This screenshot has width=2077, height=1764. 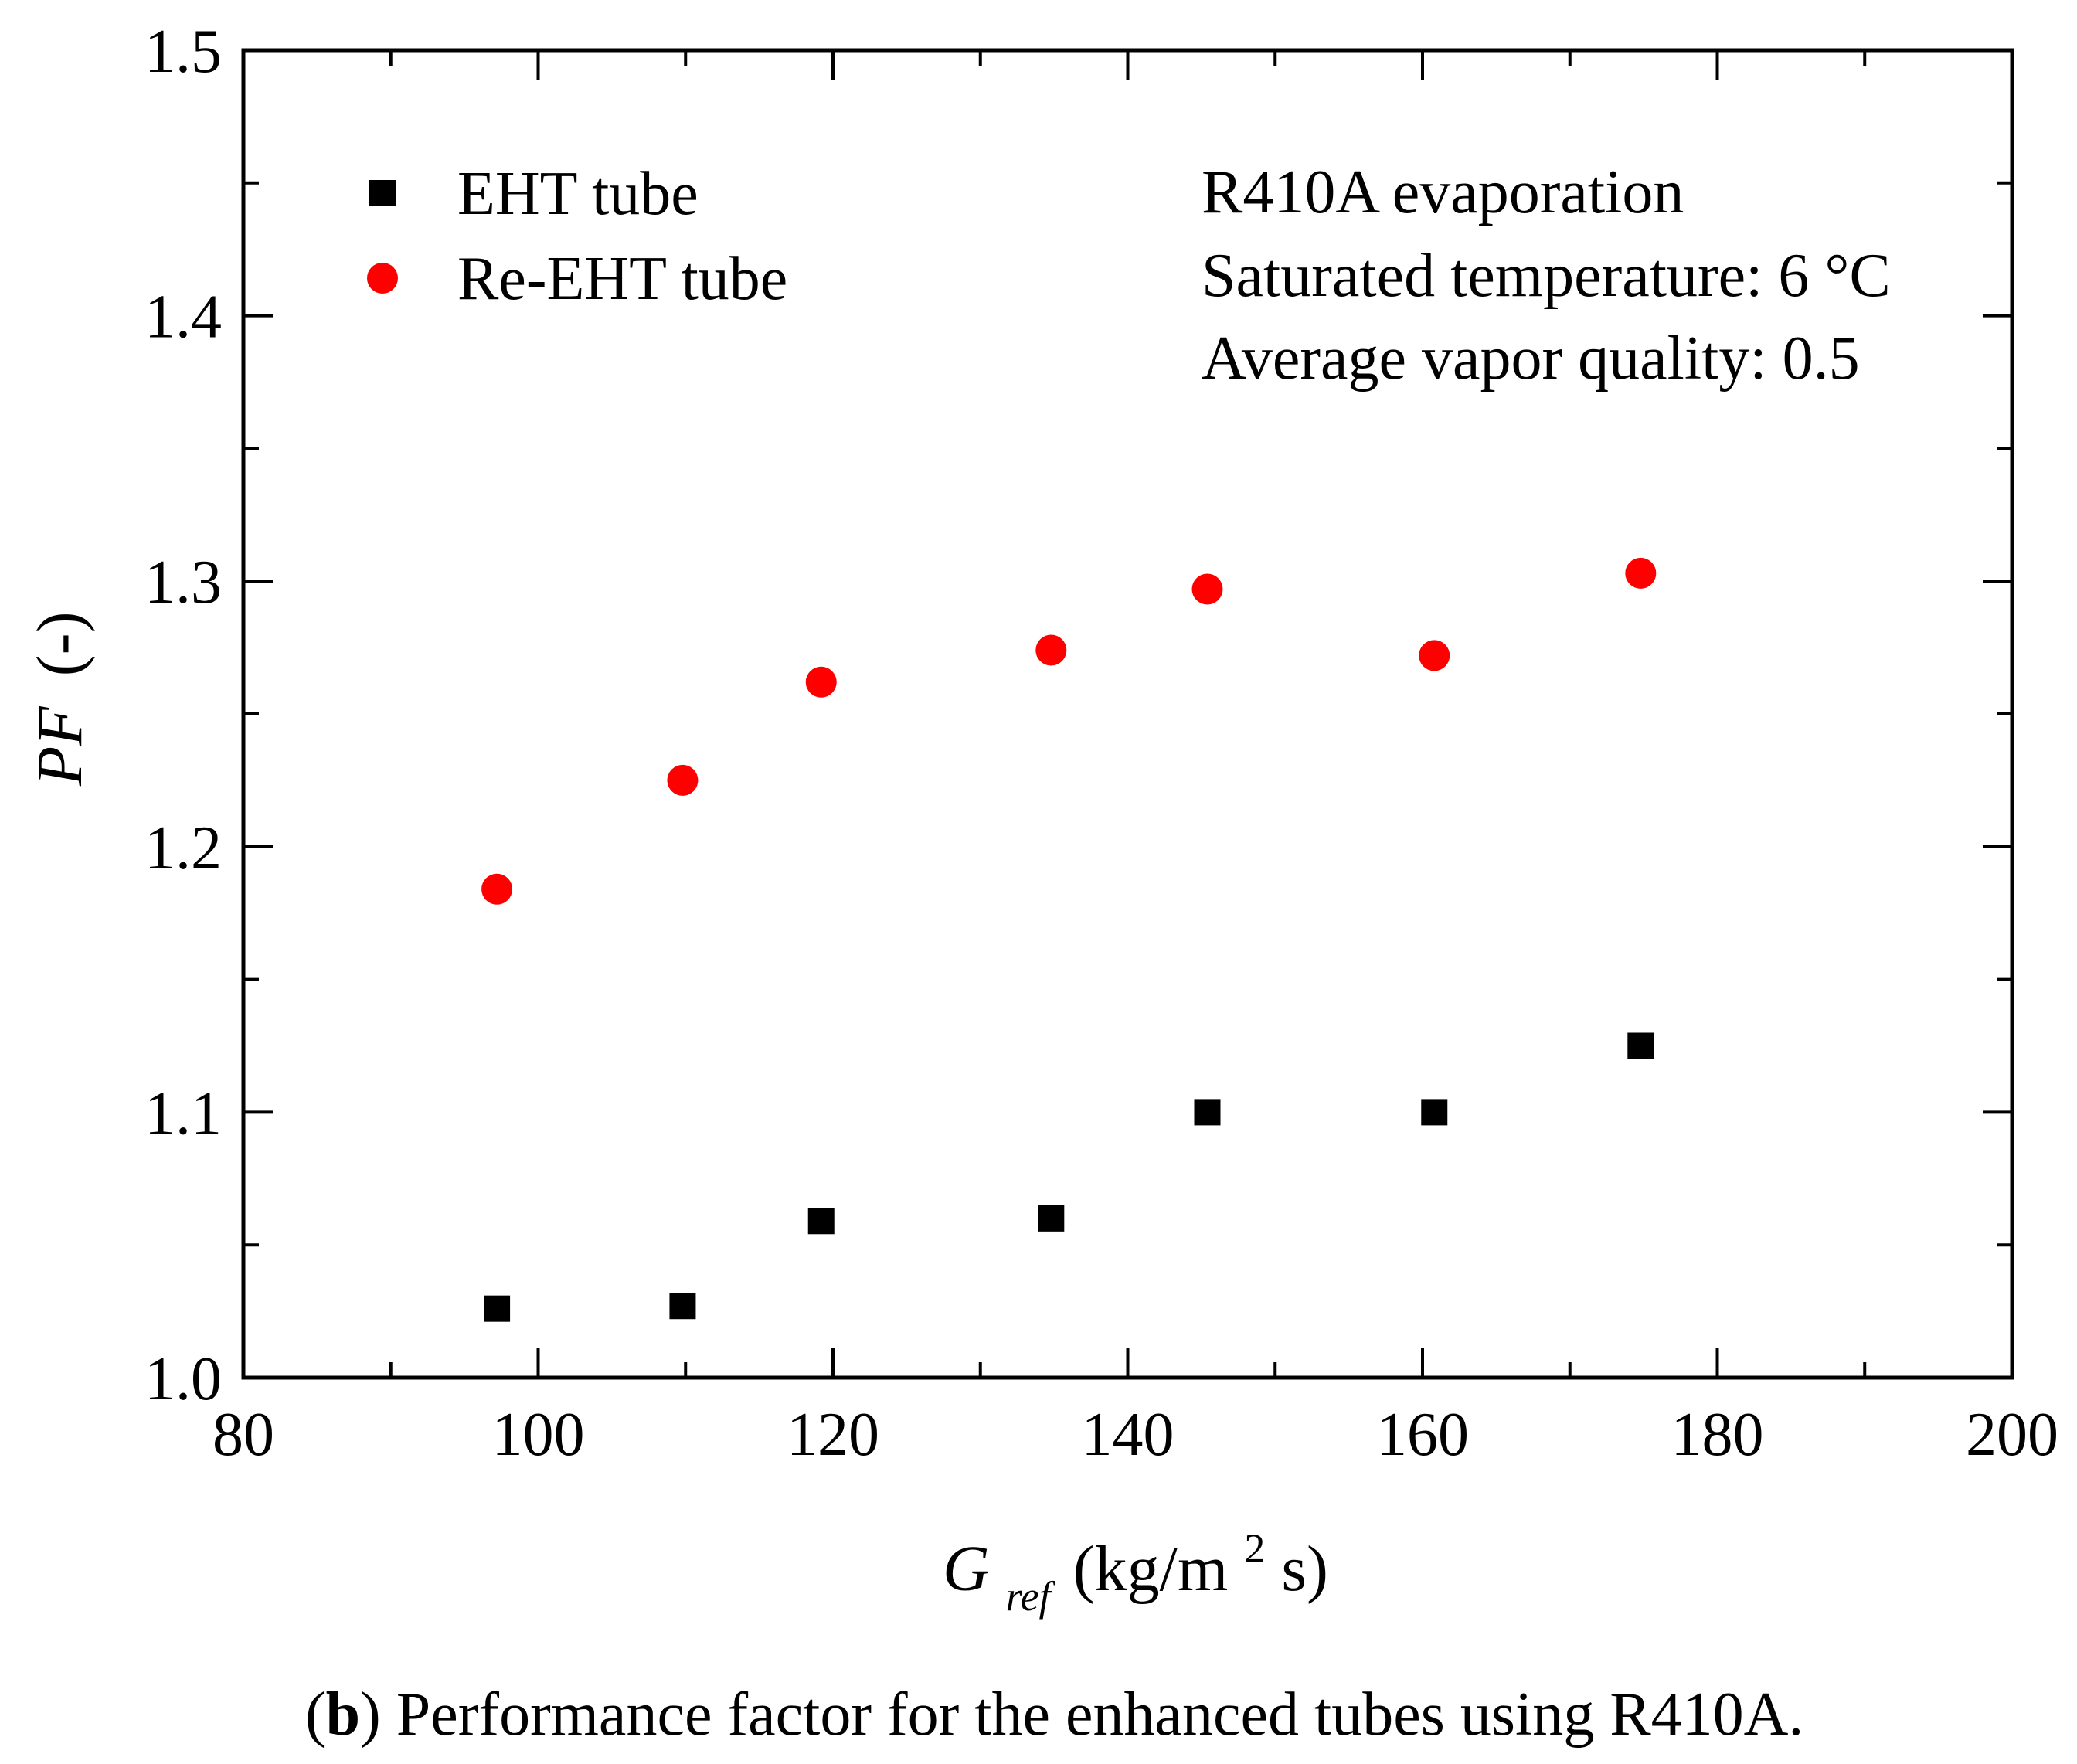 I want to click on y-tick-label: 1.5, so click(x=183, y=52).